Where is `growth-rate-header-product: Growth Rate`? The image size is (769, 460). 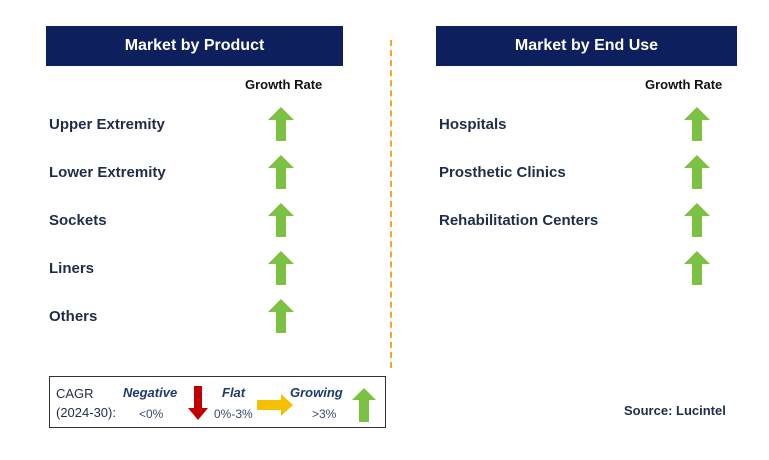 growth-rate-header-product: Growth Rate is located at coordinates (284, 84).